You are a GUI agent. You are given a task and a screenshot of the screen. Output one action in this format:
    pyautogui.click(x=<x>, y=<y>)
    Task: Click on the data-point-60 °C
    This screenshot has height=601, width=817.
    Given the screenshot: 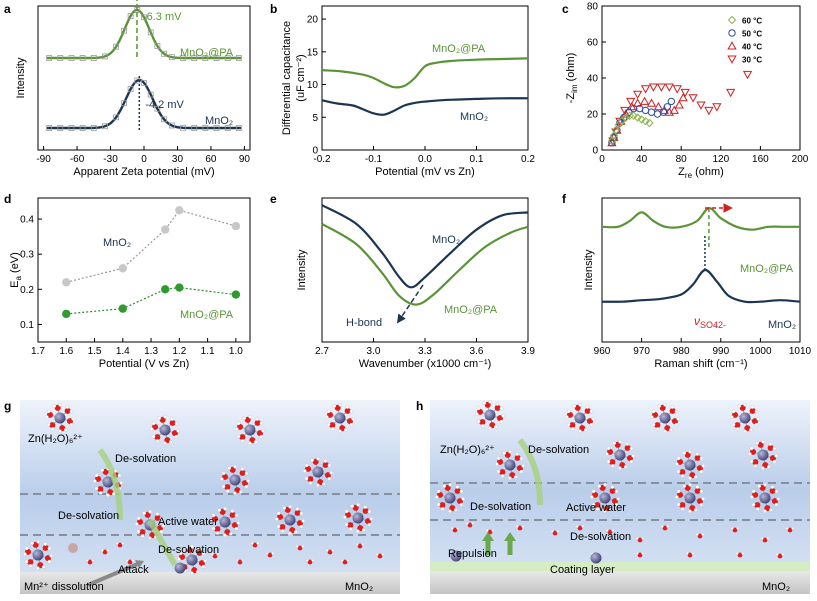 What is the action you would take?
    pyautogui.click(x=649, y=123)
    